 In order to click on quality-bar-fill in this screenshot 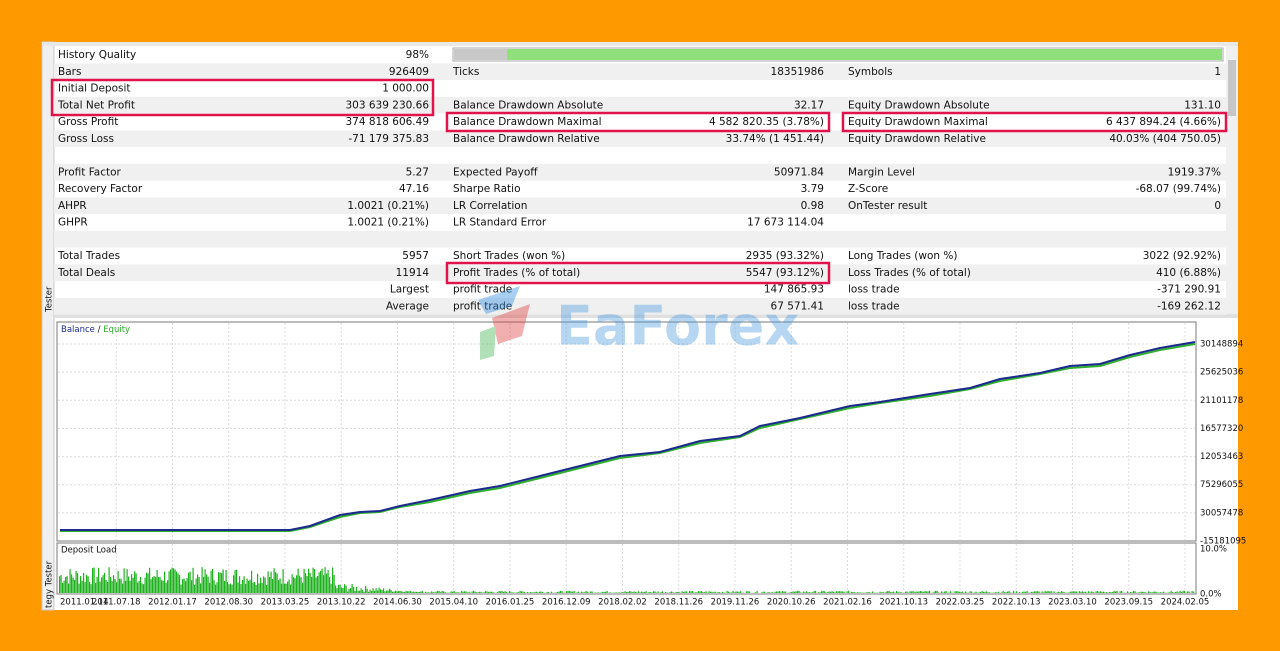, I will do `click(864, 54)`.